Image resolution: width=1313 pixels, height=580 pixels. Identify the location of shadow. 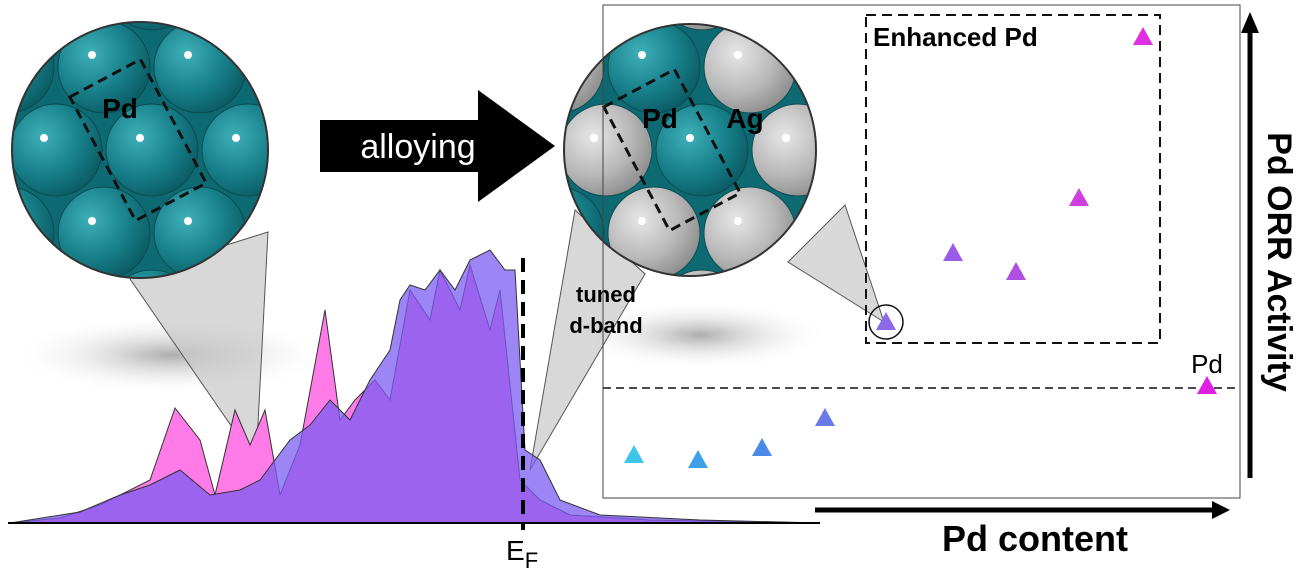
(700, 335).